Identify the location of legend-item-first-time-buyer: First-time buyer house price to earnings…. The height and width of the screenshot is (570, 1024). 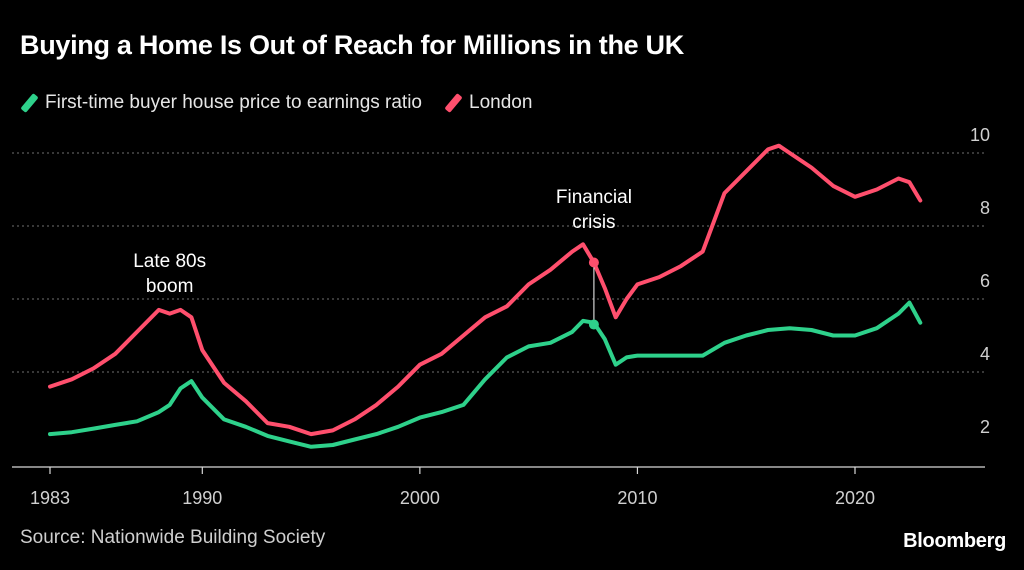
(221, 103).